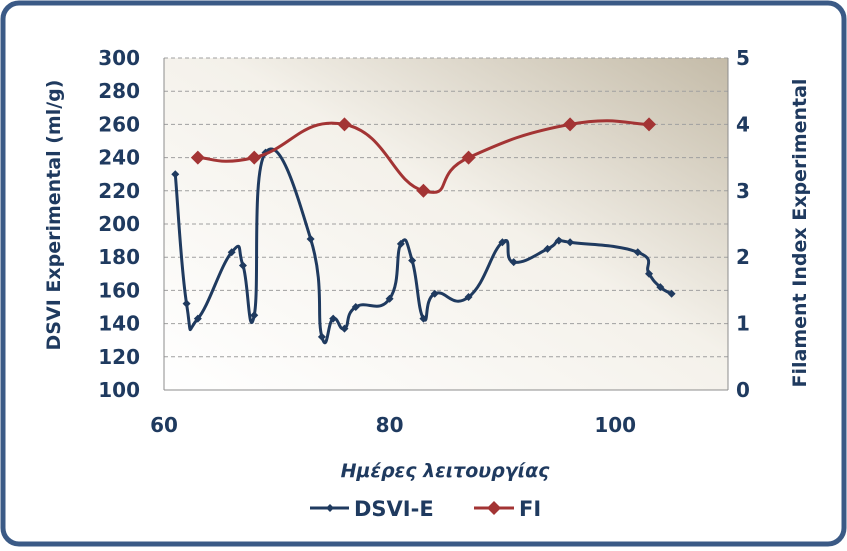  I want to click on legend-marker-fi, so click(494, 508).